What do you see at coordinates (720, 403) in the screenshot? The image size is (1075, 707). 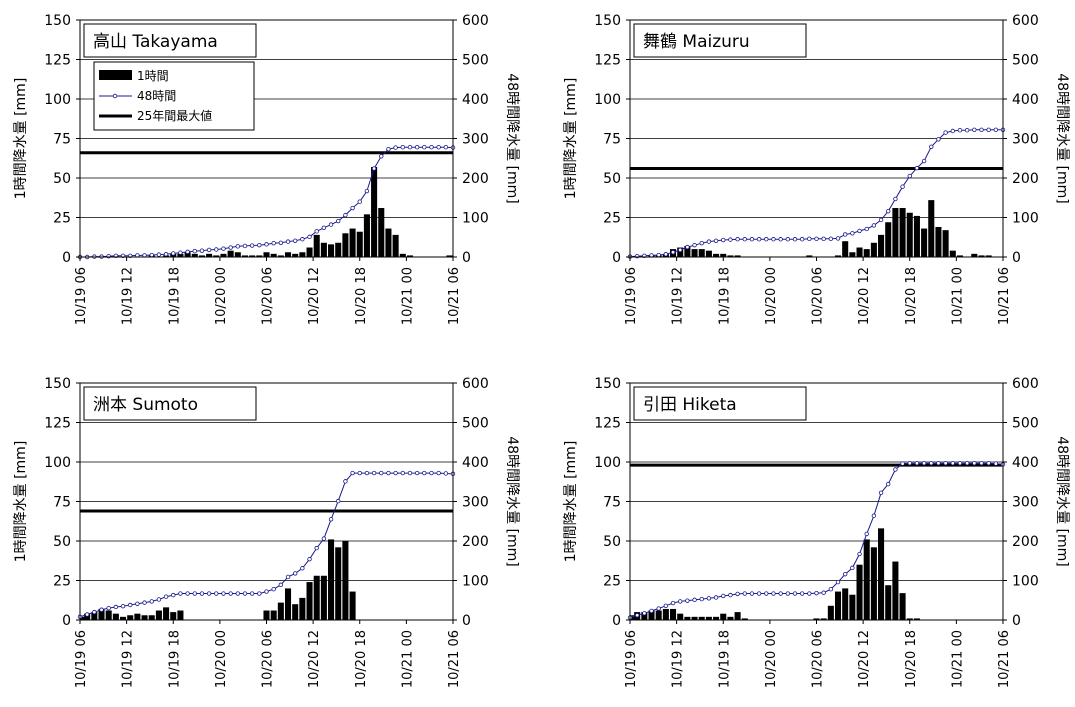 I see `station-title-box` at bounding box center [720, 403].